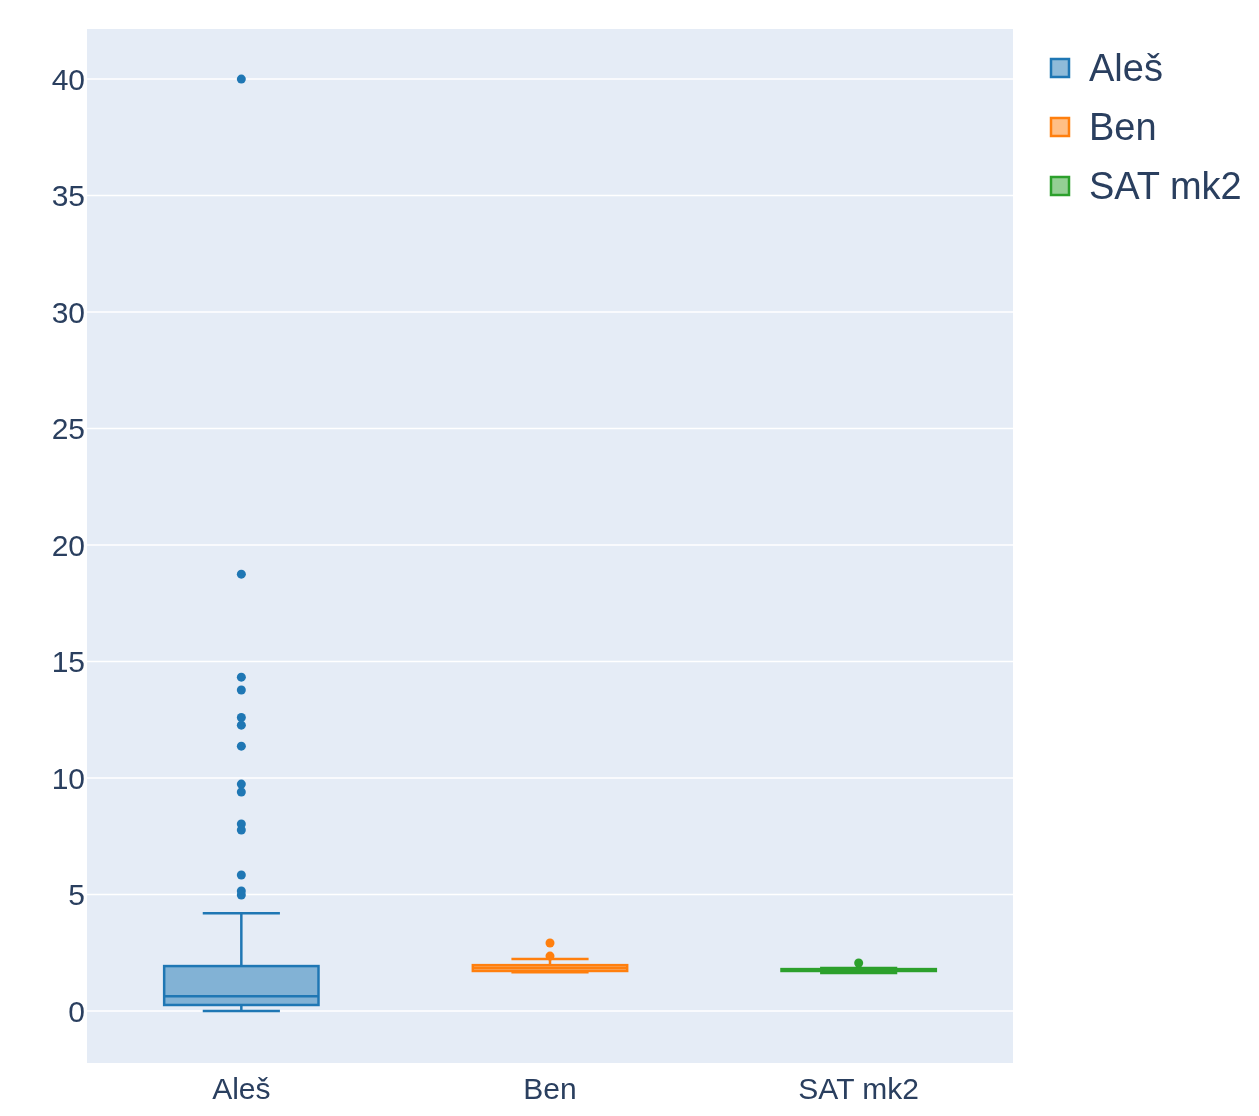  What do you see at coordinates (76, 895) in the screenshot?
I see `y-tick-label: 5` at bounding box center [76, 895].